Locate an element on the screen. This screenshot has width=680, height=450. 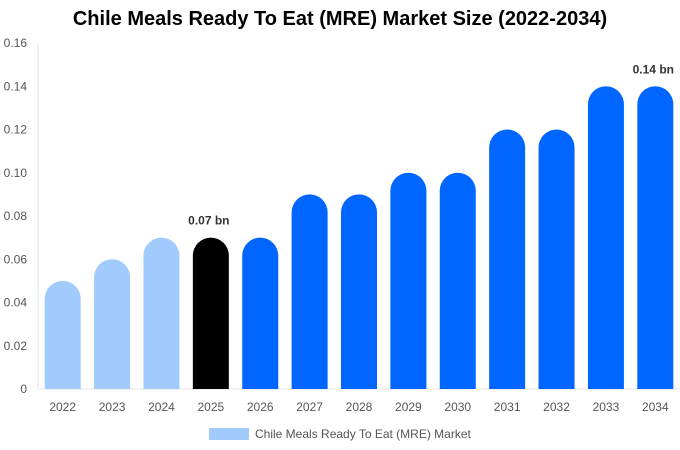
data-label: 0.14 bn is located at coordinates (653, 69).